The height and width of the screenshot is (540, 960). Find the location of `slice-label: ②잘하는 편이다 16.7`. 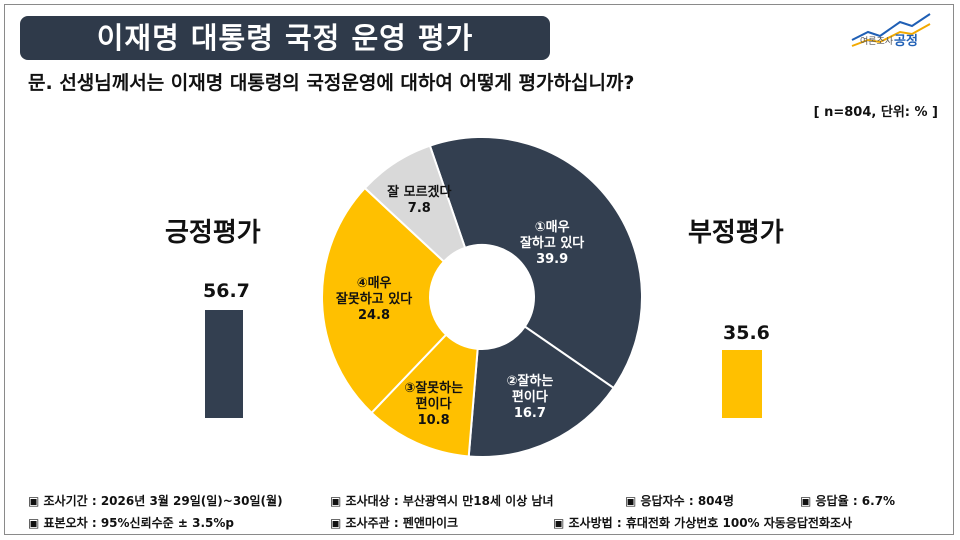

slice-label: ②잘하는 편이다 16.7 is located at coordinates (530, 398).